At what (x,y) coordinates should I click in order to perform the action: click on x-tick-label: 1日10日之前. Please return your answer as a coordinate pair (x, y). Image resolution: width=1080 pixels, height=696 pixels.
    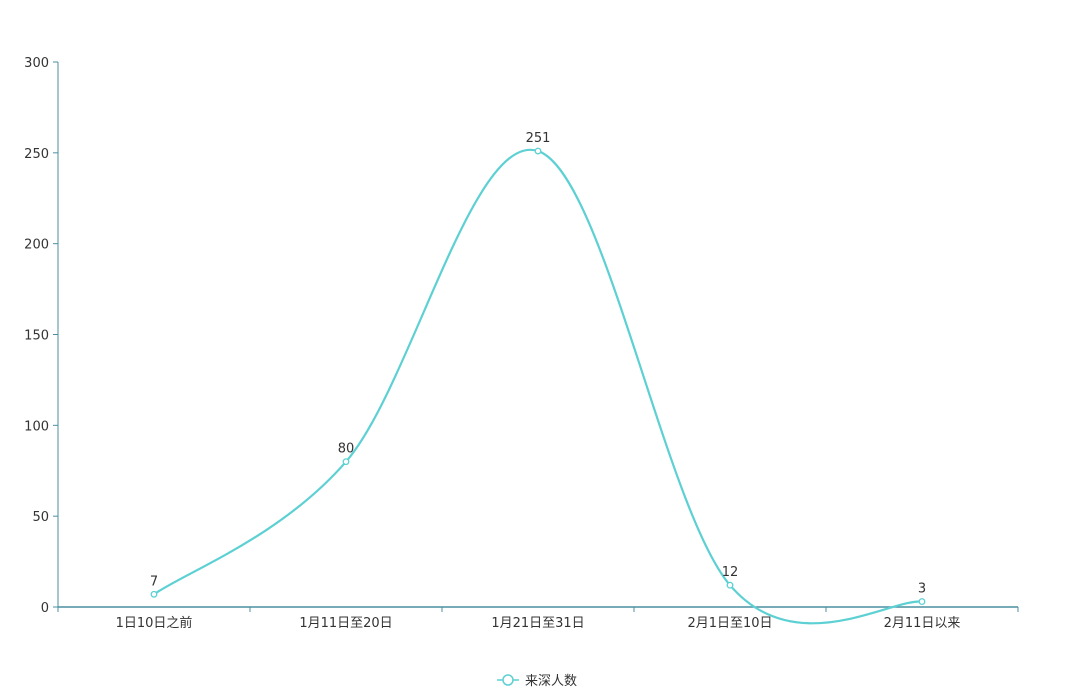
    Looking at the image, I should click on (154, 623).